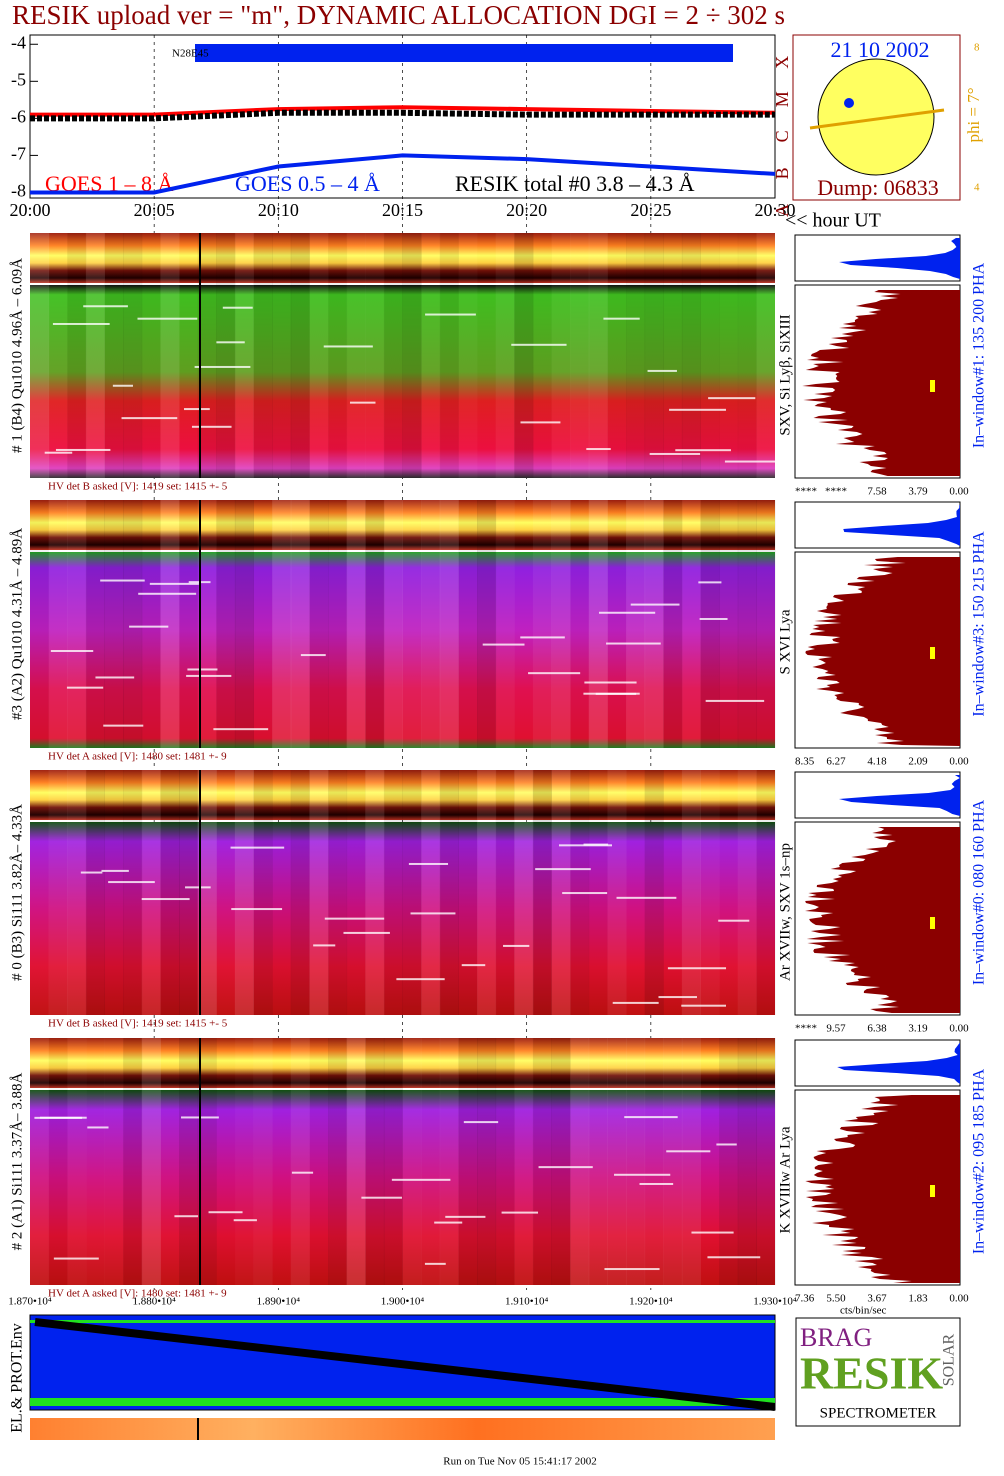  Describe the element at coordinates (403, 111) in the screenshot. I see `series-line` at that location.